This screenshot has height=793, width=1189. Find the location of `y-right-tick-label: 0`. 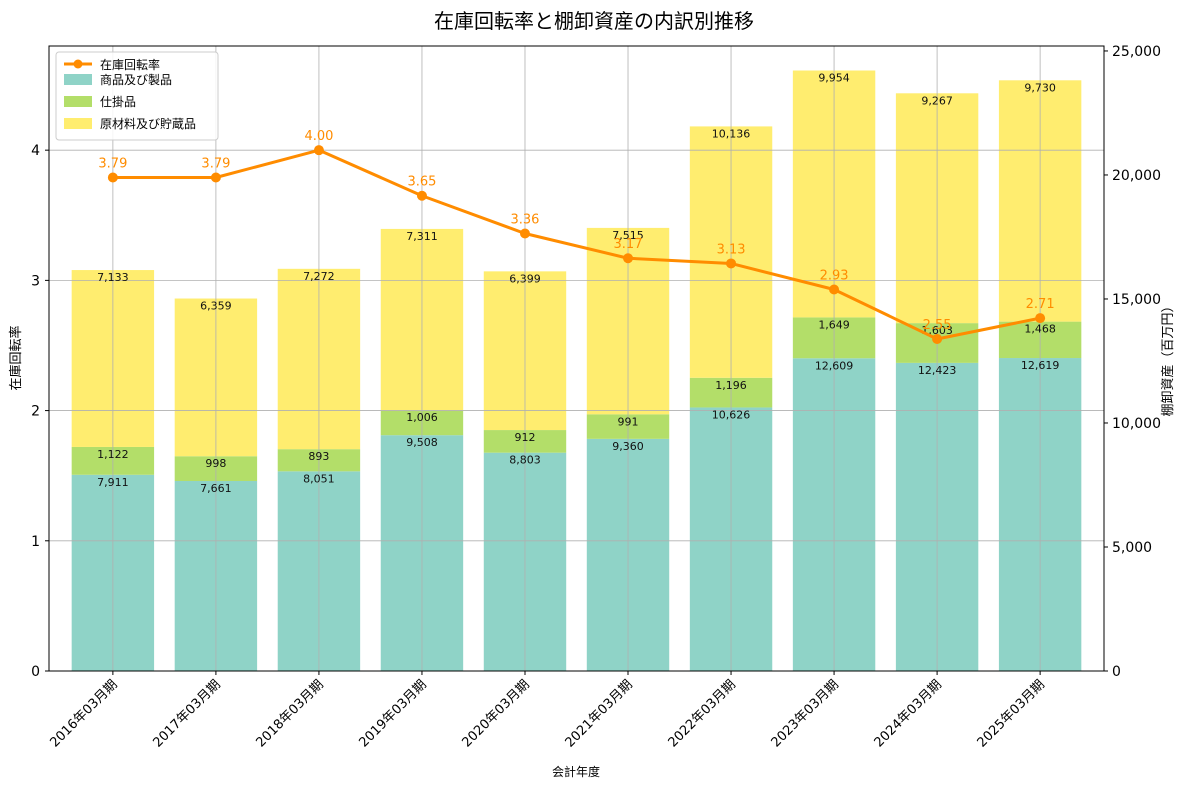

y-right-tick-label: 0 is located at coordinates (1116, 672).